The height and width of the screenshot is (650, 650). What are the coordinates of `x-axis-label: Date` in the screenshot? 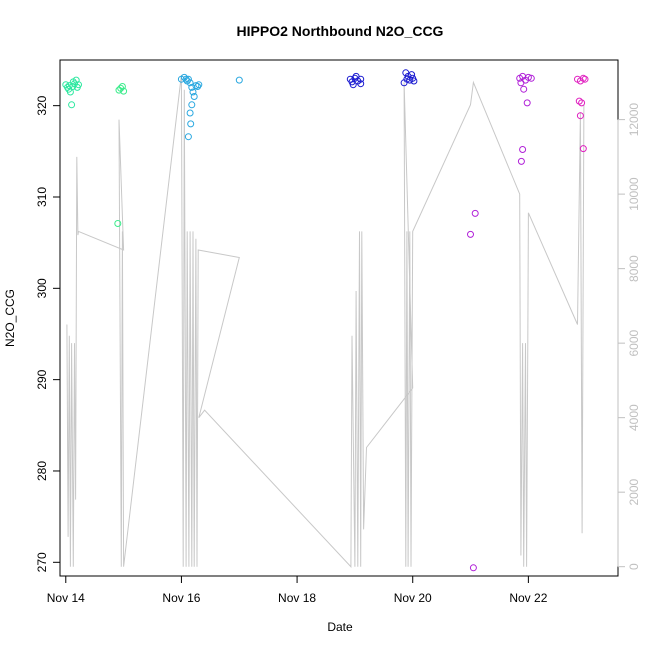 It's located at (340, 627).